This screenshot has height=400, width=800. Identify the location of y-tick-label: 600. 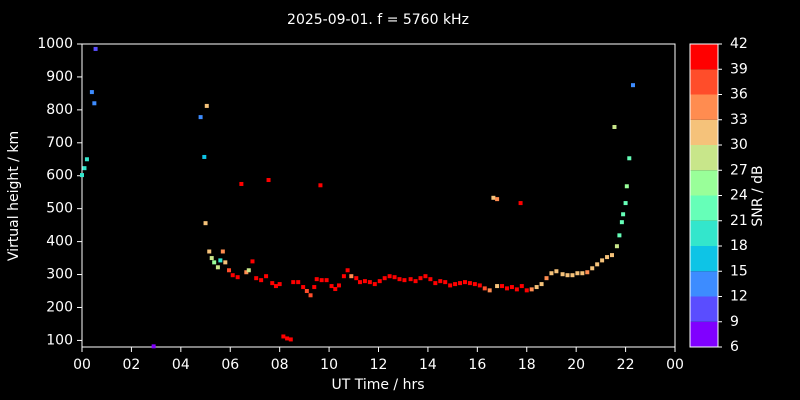
(59, 176).